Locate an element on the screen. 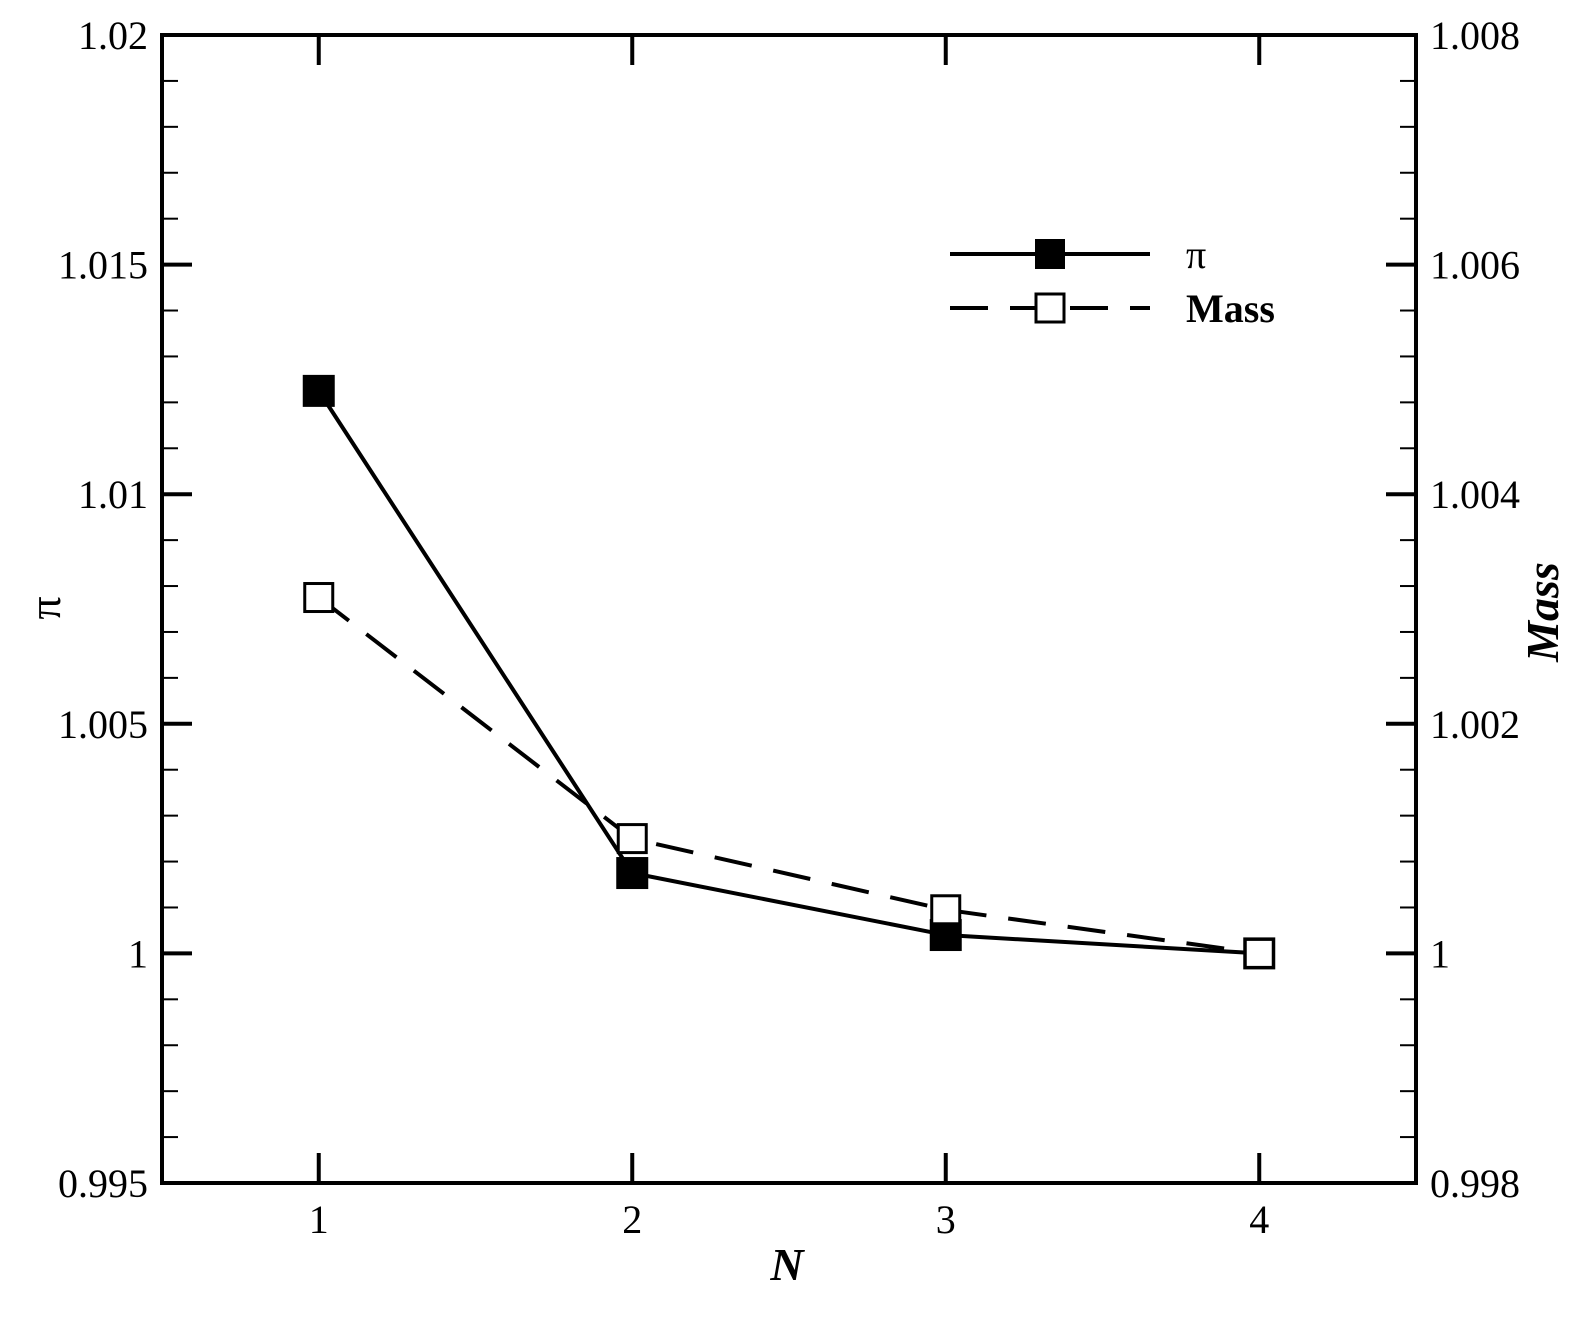 This screenshot has height=1324, width=1593. y-left-tick-label: 1.02 is located at coordinates (113, 35).